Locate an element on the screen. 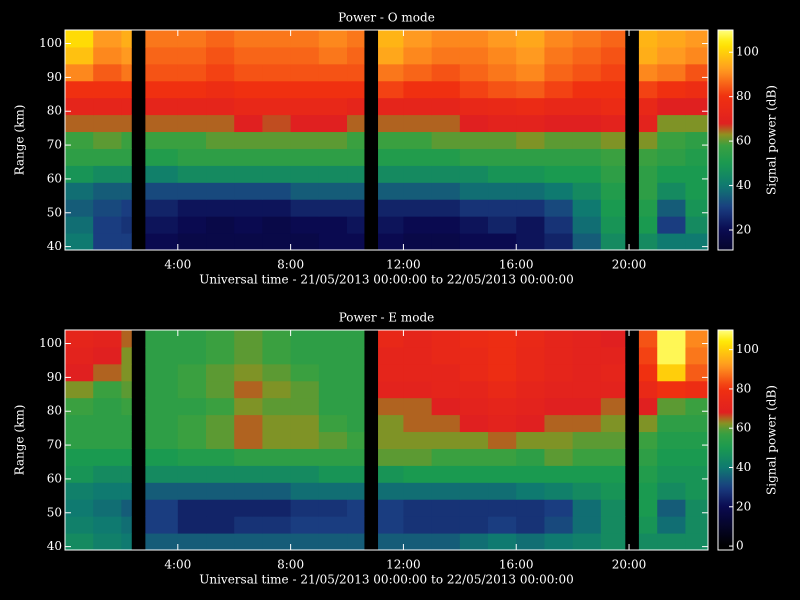  y-tick-label: 90 is located at coordinates (54, 377).